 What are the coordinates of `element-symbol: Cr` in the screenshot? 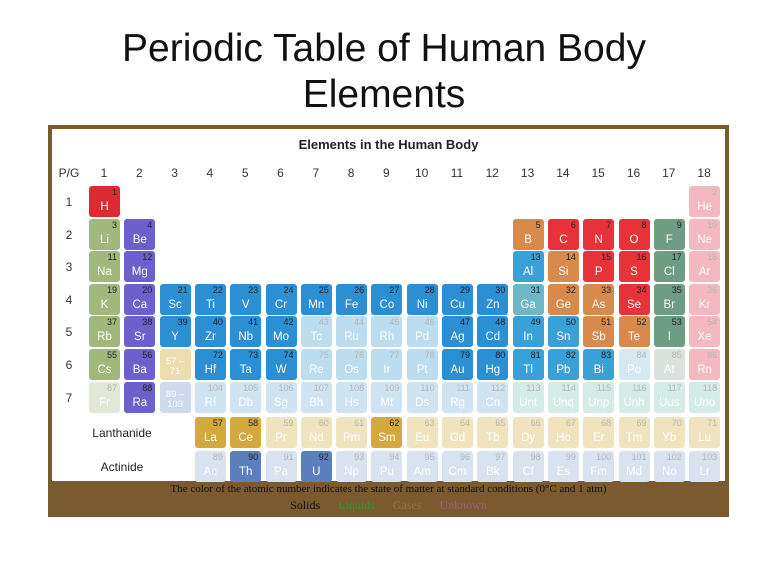 It's located at (281, 304).